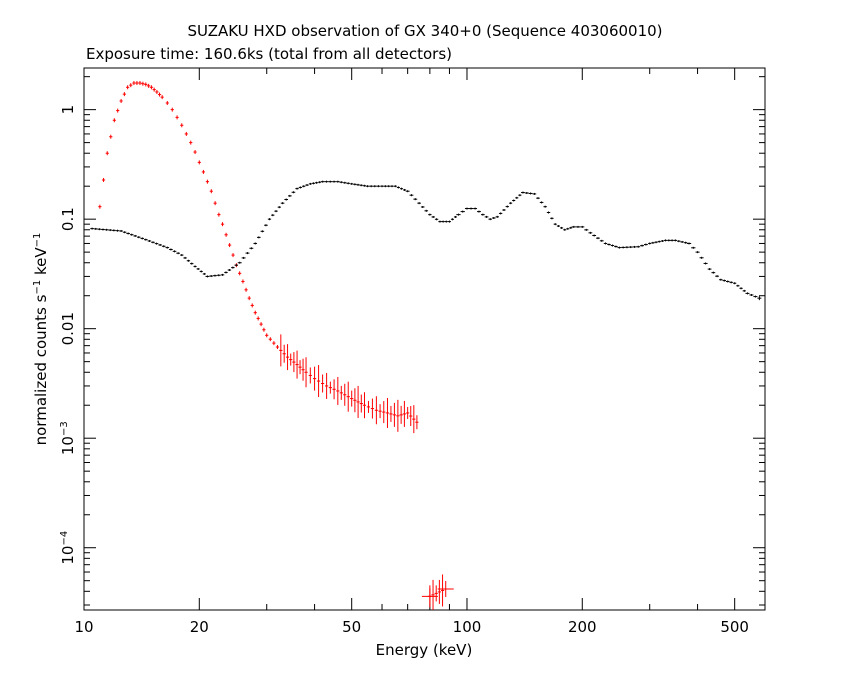 The width and height of the screenshot is (850, 680). What do you see at coordinates (68, 548) in the screenshot?
I see `y-tick-label-4: 10−4` at bounding box center [68, 548].